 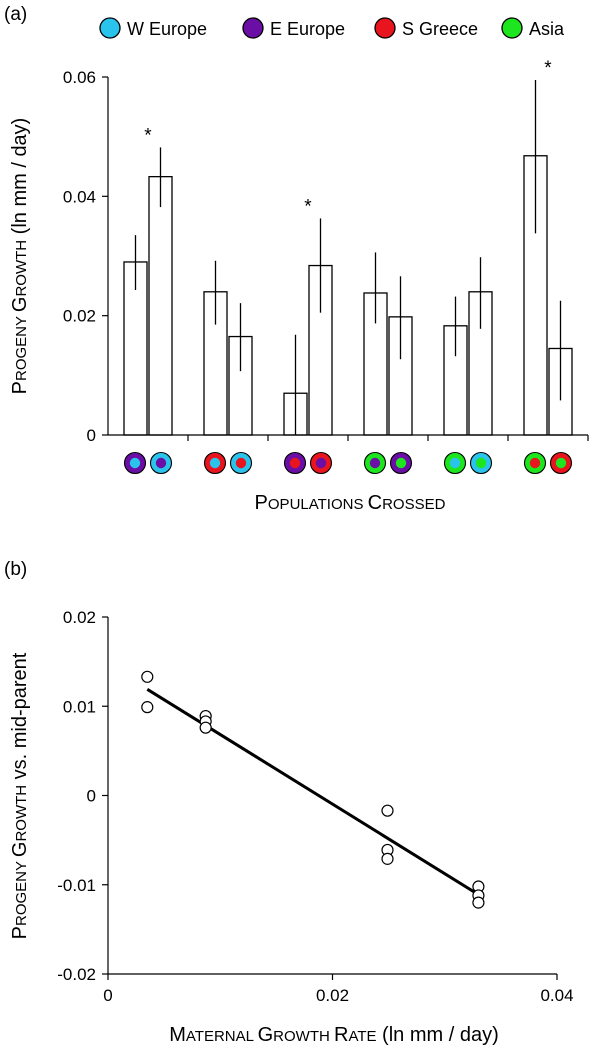 What do you see at coordinates (20, 795) in the screenshot?
I see `y-axis-title: PROGENY GROWTH vs. mid-parent` at bounding box center [20, 795].